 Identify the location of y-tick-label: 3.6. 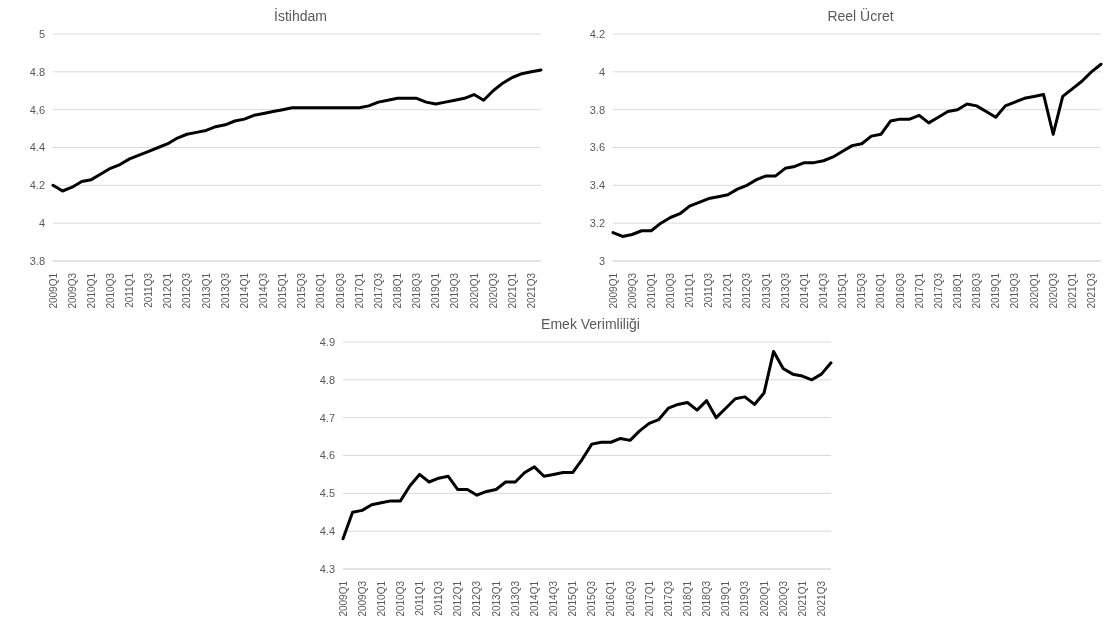
(597, 147).